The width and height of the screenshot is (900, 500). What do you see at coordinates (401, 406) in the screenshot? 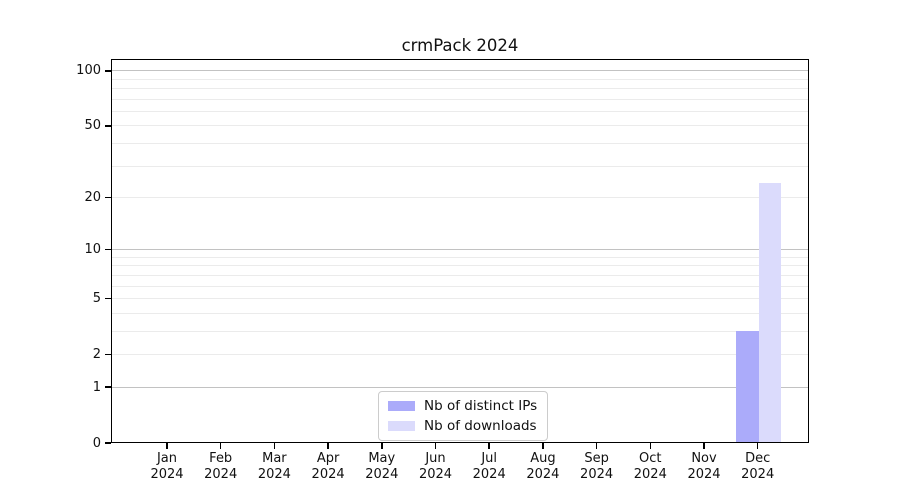
I see `legend-swatch-distinct-ips-icon` at bounding box center [401, 406].